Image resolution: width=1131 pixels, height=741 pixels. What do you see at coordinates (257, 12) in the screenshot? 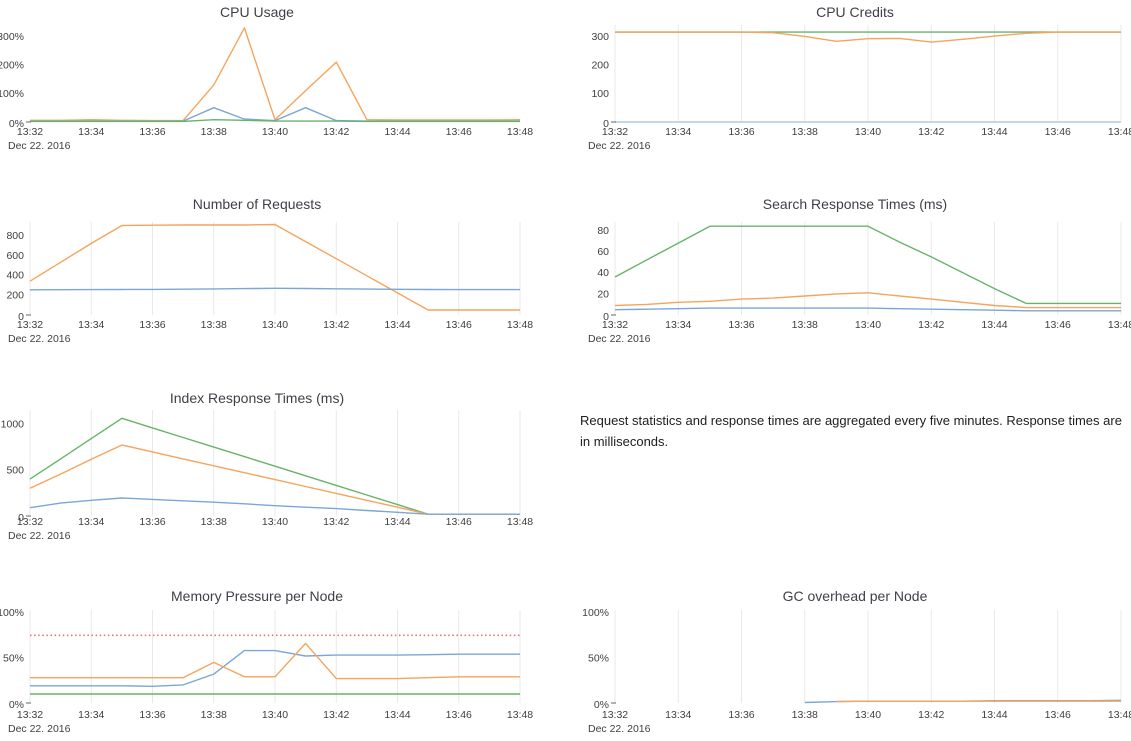
I see `cpu-usage-title: CPU Usage` at bounding box center [257, 12].